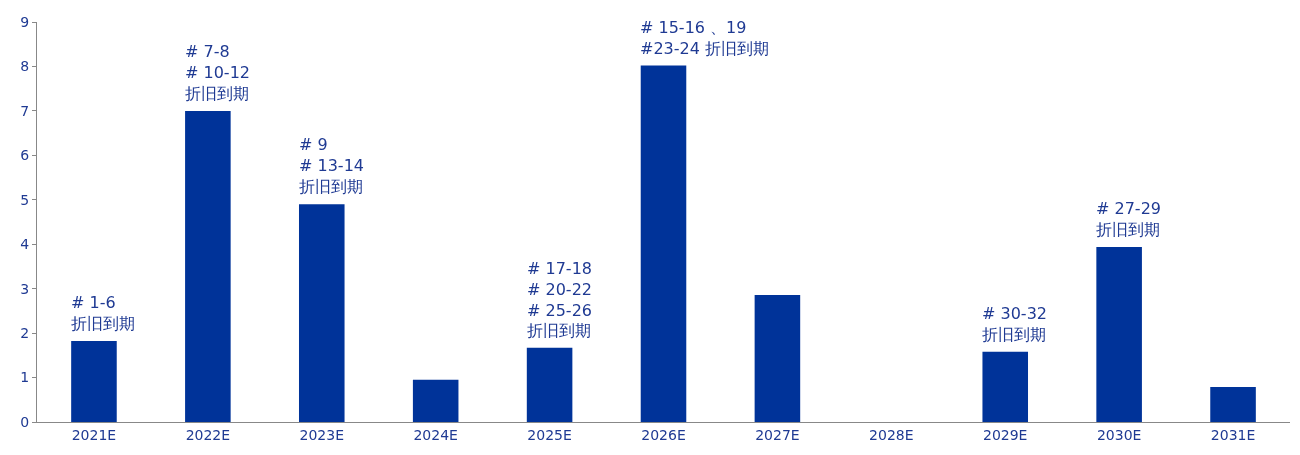 The width and height of the screenshot is (1300, 455). Describe the element at coordinates (25, 155) in the screenshot. I see `y-tick-label: 6` at that location.